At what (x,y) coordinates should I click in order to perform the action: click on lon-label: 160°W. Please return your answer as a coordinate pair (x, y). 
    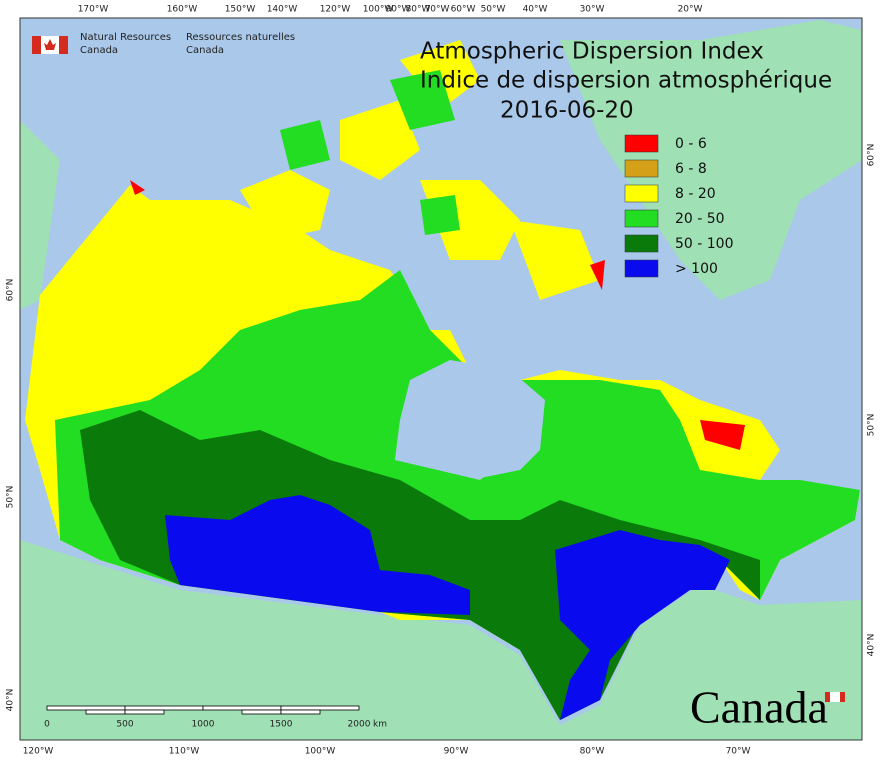
    Looking at the image, I should click on (182, 10).